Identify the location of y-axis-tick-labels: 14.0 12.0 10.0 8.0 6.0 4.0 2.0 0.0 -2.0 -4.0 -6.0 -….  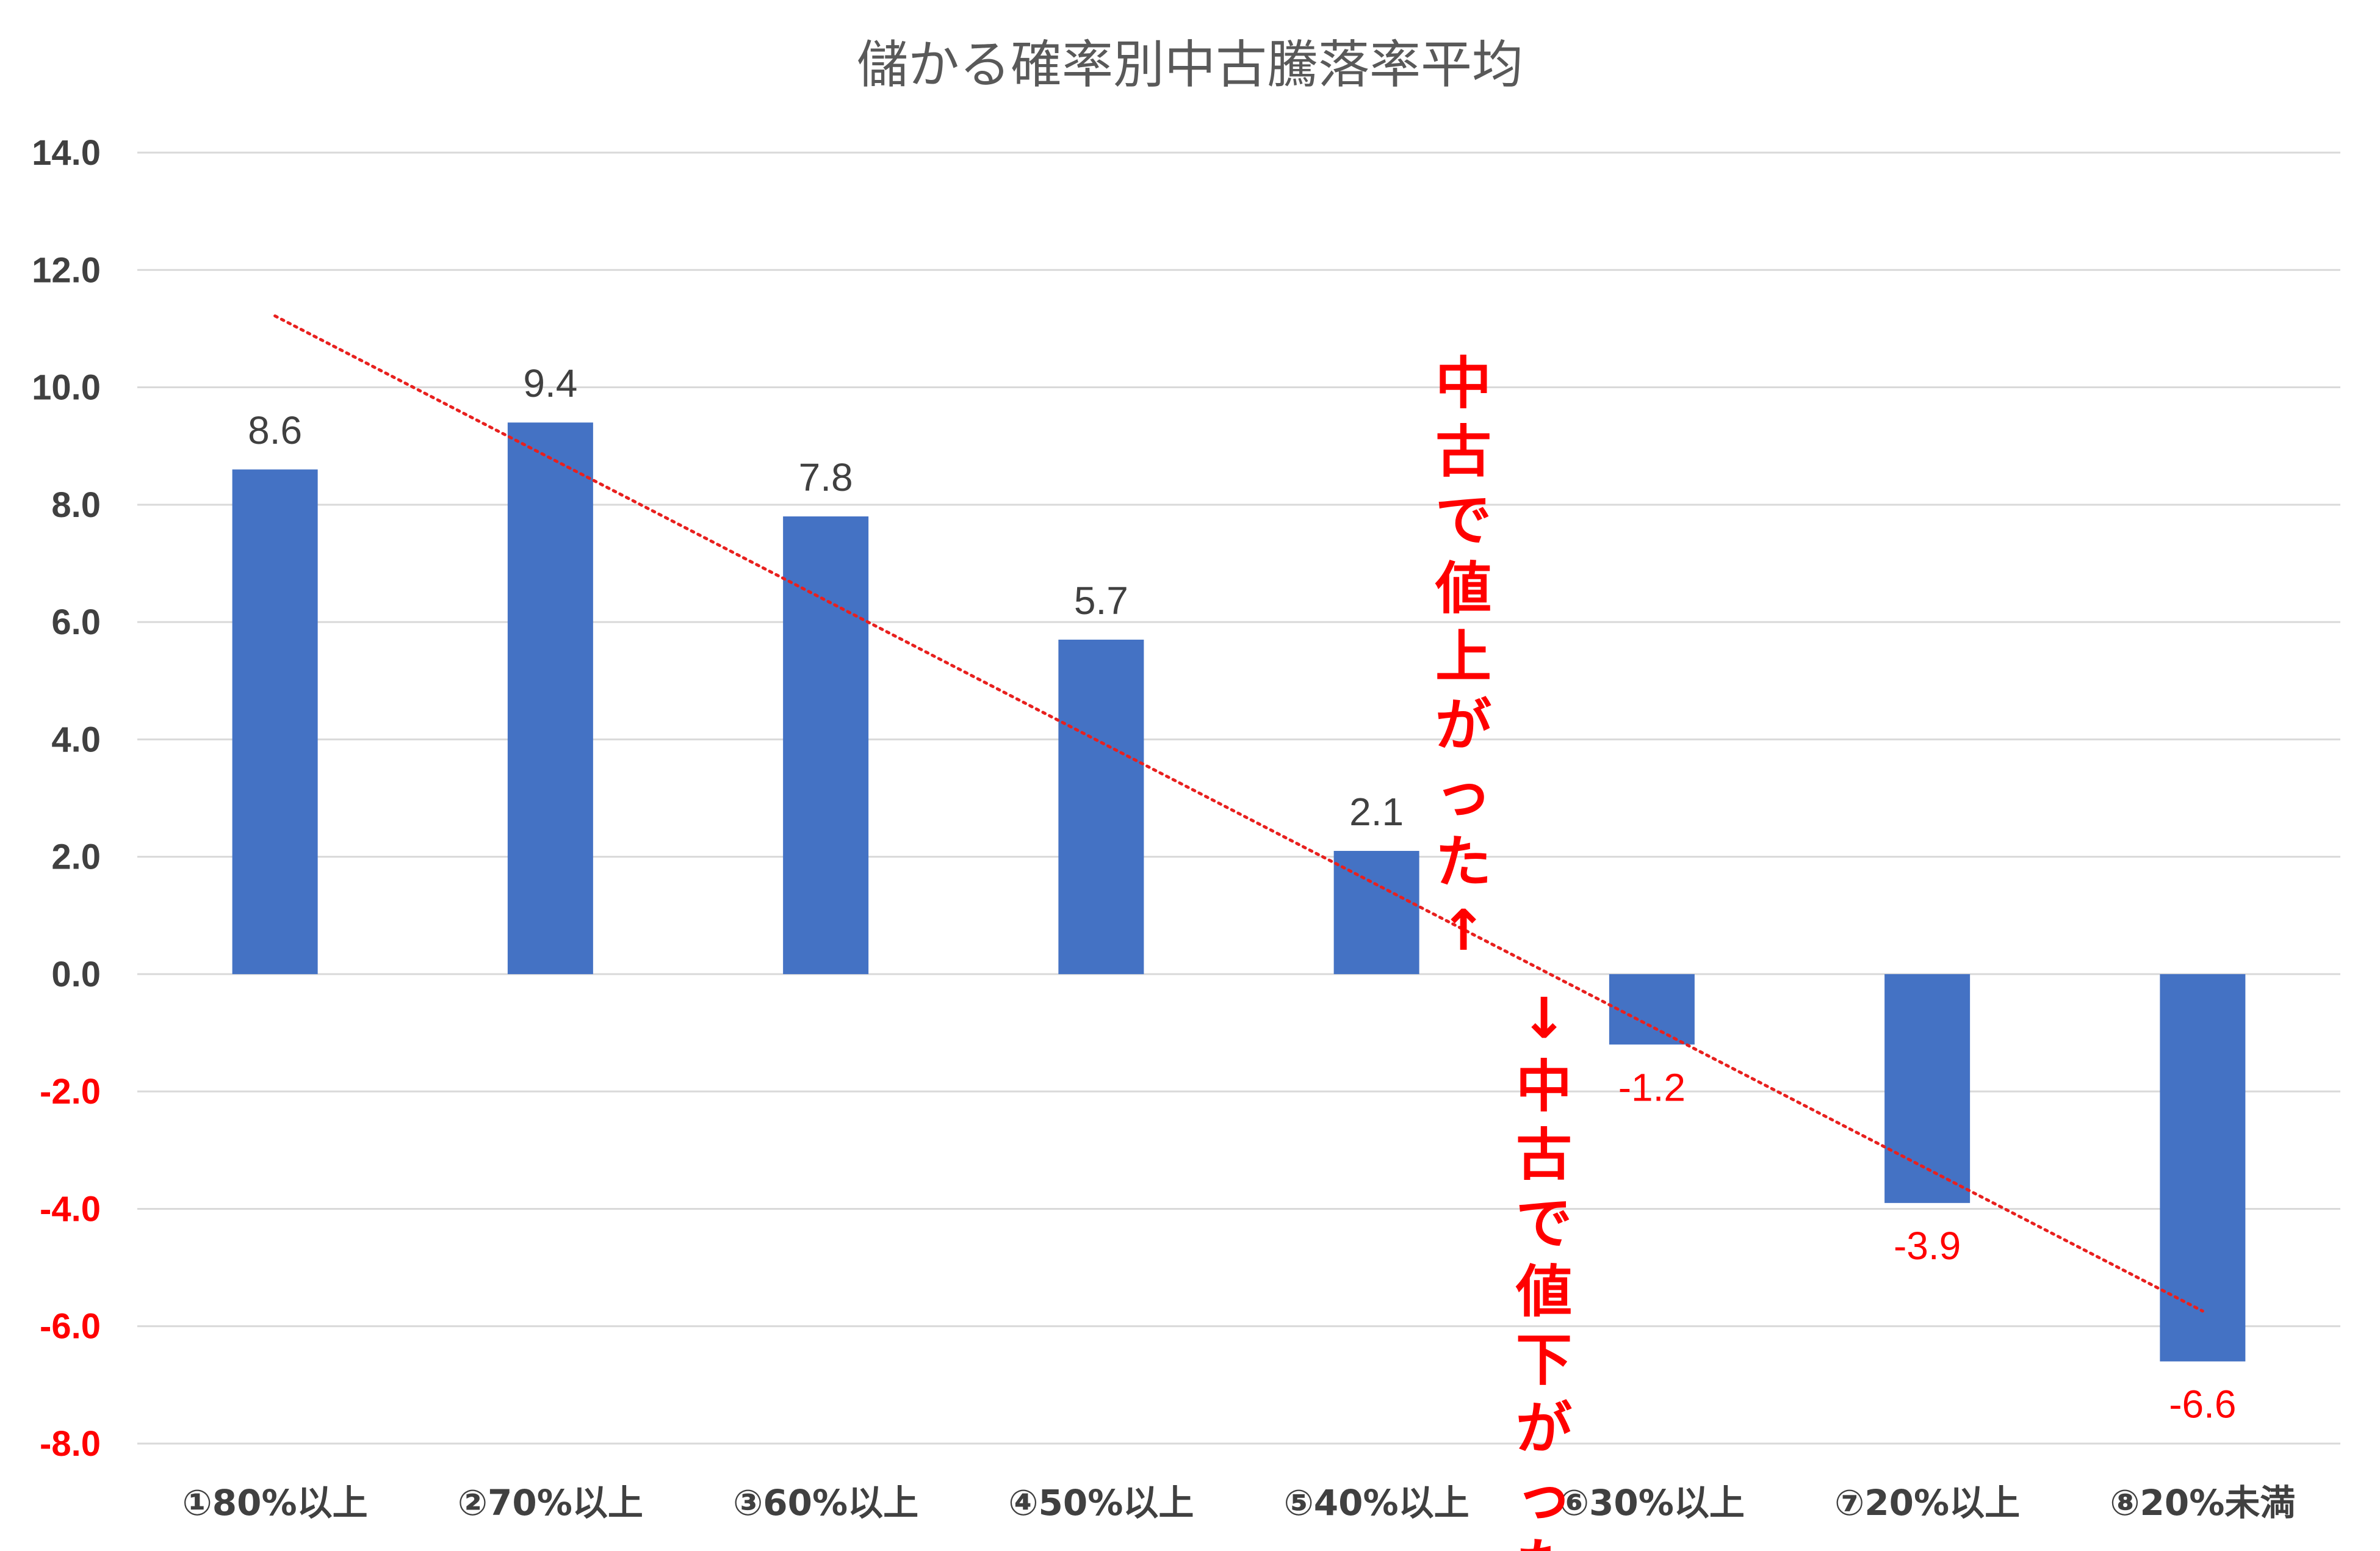
(66, 798).